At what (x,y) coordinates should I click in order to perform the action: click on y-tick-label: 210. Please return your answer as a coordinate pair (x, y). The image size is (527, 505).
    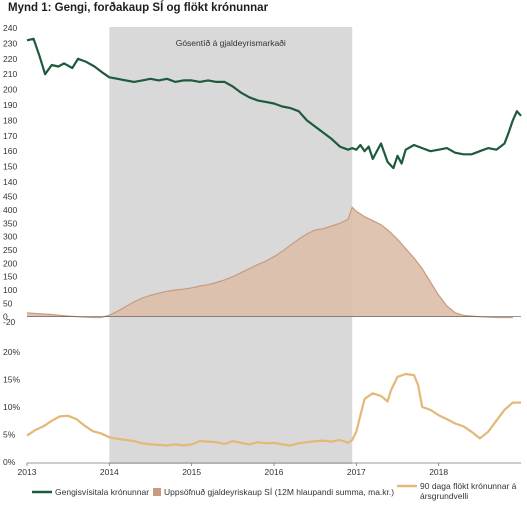
    Looking at the image, I should click on (10, 74).